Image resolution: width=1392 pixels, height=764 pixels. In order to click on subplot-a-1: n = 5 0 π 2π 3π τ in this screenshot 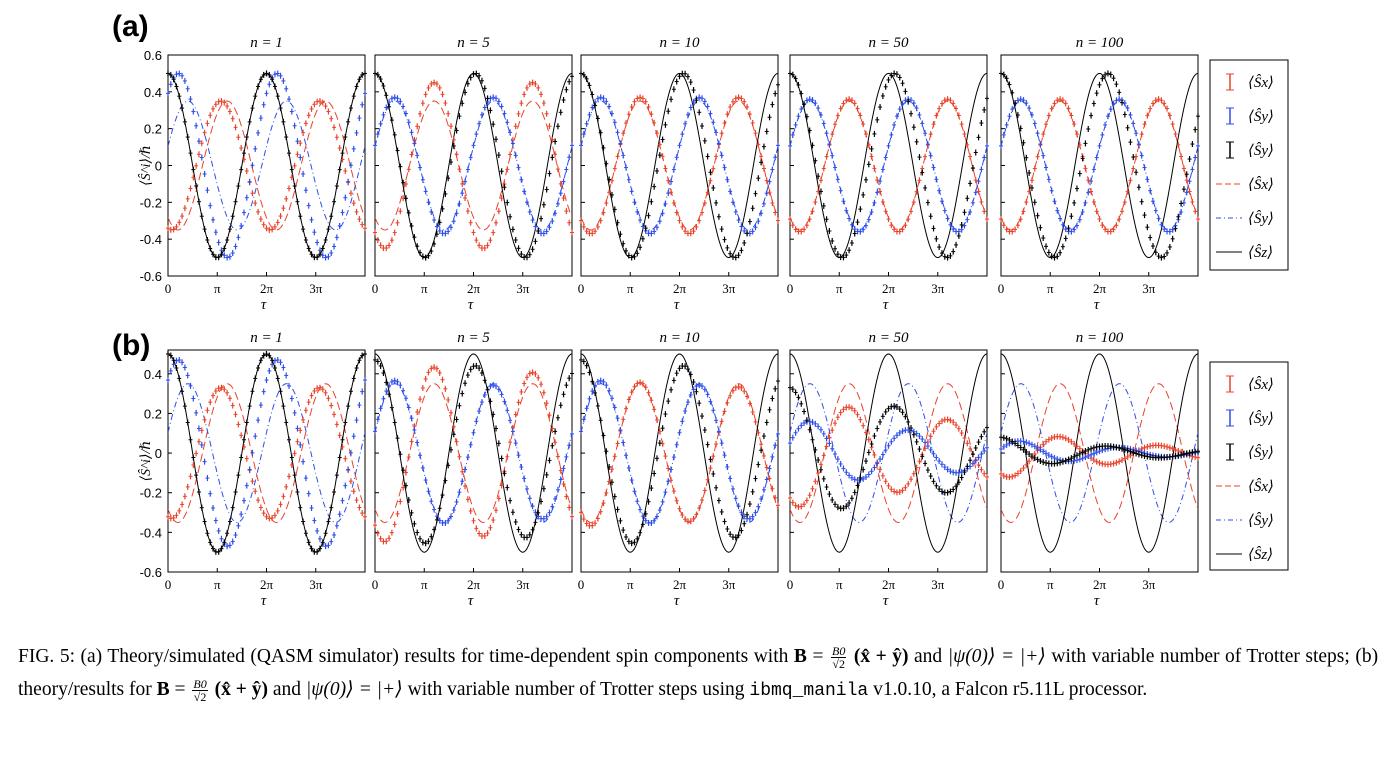, I will do `click(473, 174)`.